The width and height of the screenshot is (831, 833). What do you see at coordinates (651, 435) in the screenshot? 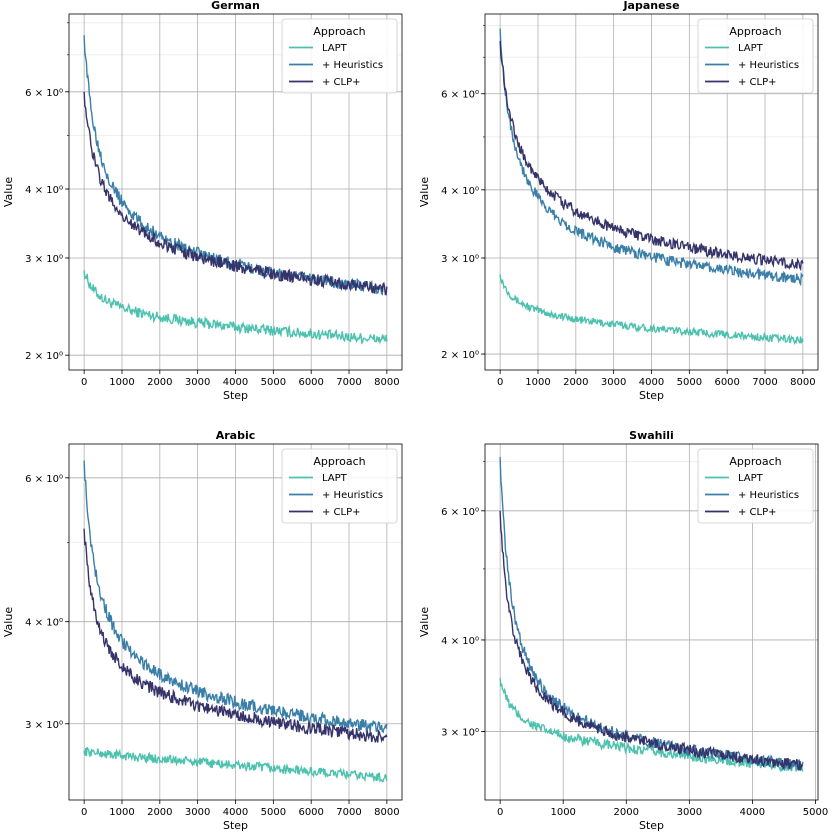
I see `chart-title: Swahili` at bounding box center [651, 435].